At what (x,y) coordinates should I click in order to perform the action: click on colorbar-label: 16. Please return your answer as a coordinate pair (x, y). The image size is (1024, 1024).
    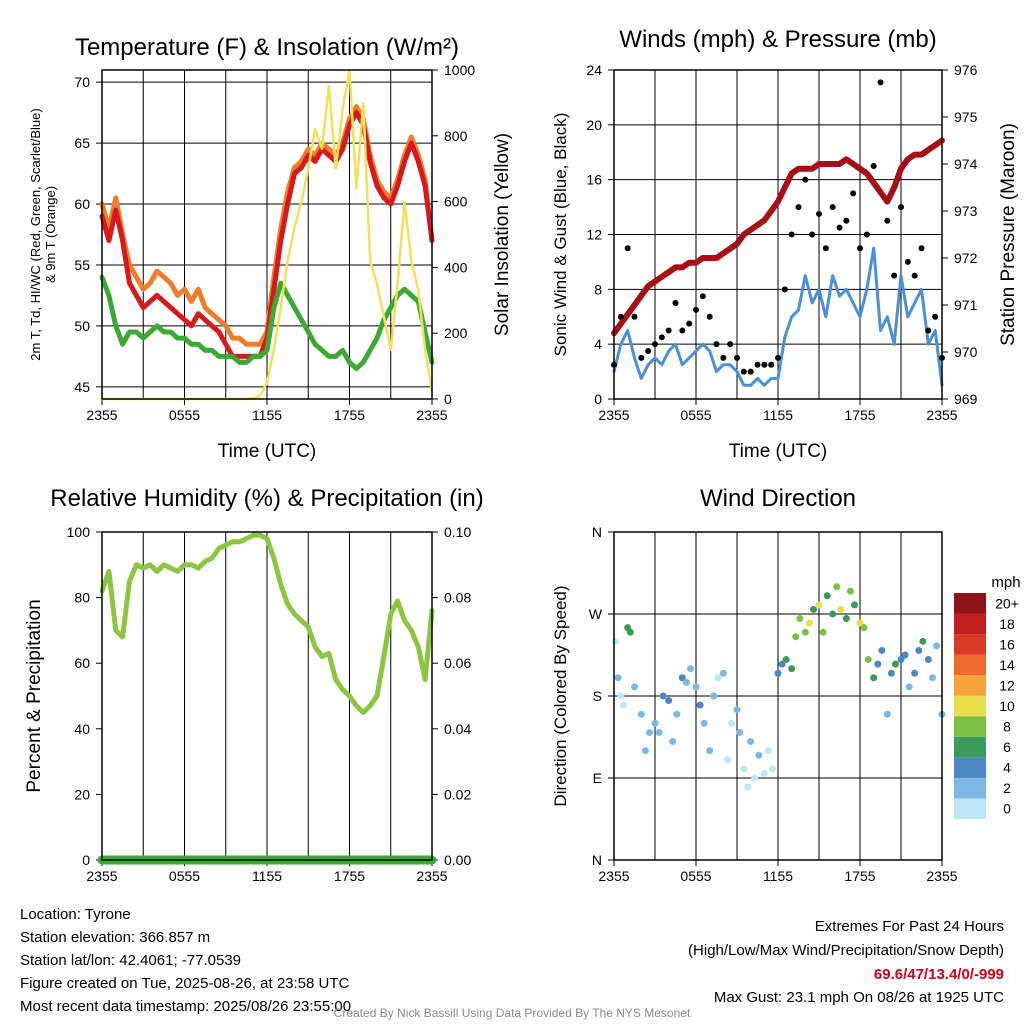
    Looking at the image, I should click on (1007, 644).